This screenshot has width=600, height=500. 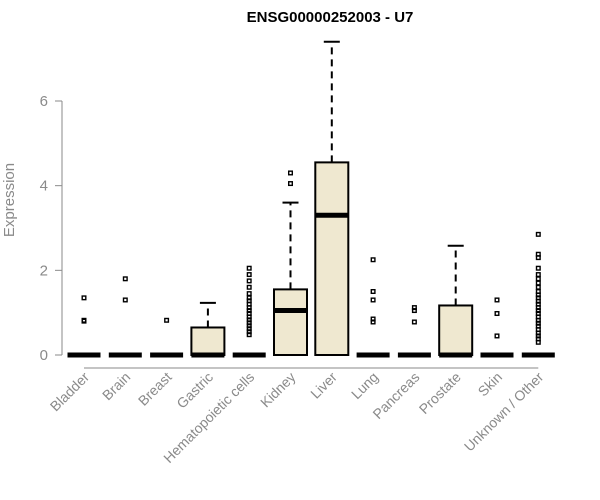 I want to click on category-label: Prostate, so click(x=440, y=393).